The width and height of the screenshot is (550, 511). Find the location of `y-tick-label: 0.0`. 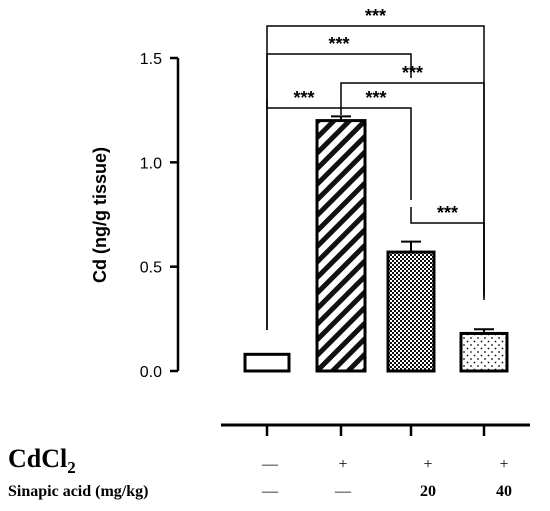

y-tick-label: 0.0 is located at coordinates (151, 372).